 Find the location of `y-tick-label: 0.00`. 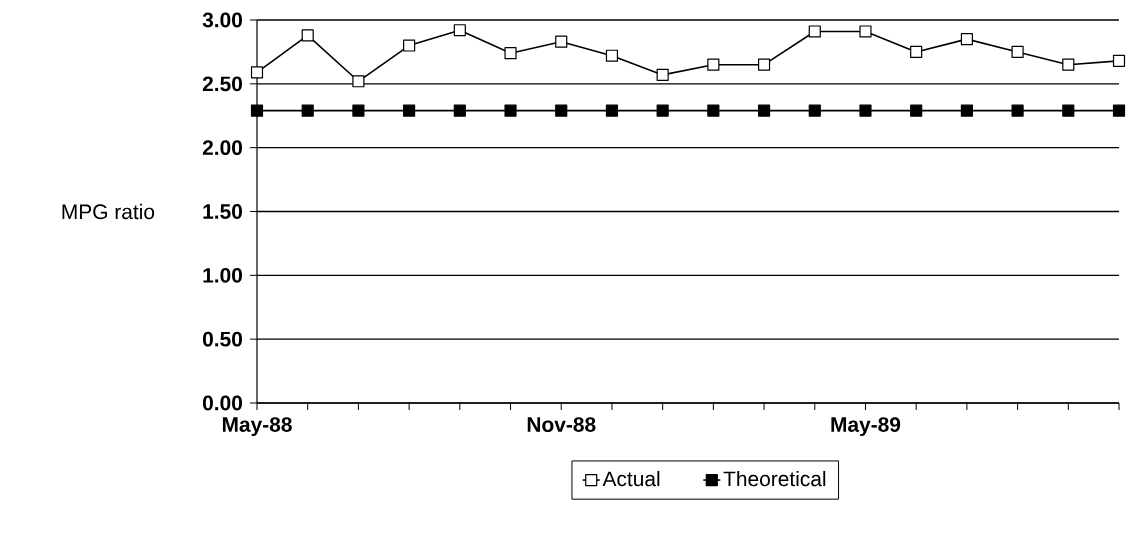

y-tick-label: 0.00 is located at coordinates (222, 403).